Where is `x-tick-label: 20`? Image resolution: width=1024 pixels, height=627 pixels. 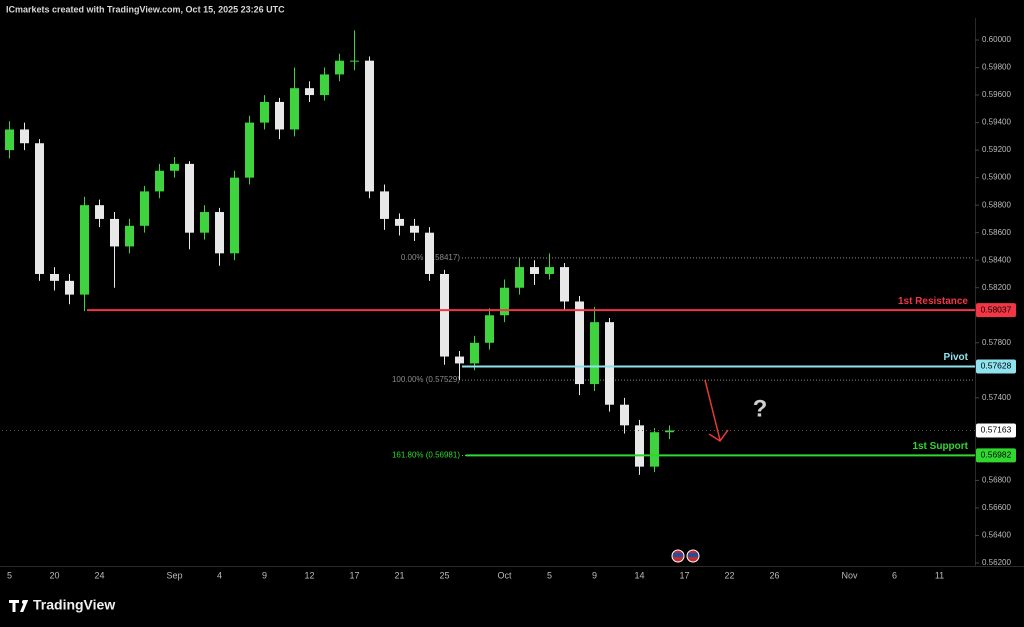
x-tick-label: 20 is located at coordinates (54, 575).